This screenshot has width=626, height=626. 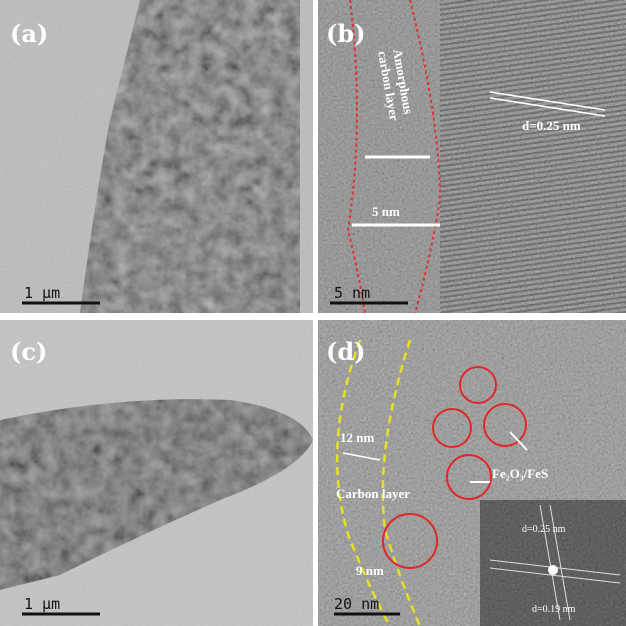 What do you see at coordinates (386, 211) in the screenshot?
I see `annotation: 5 nm` at bounding box center [386, 211].